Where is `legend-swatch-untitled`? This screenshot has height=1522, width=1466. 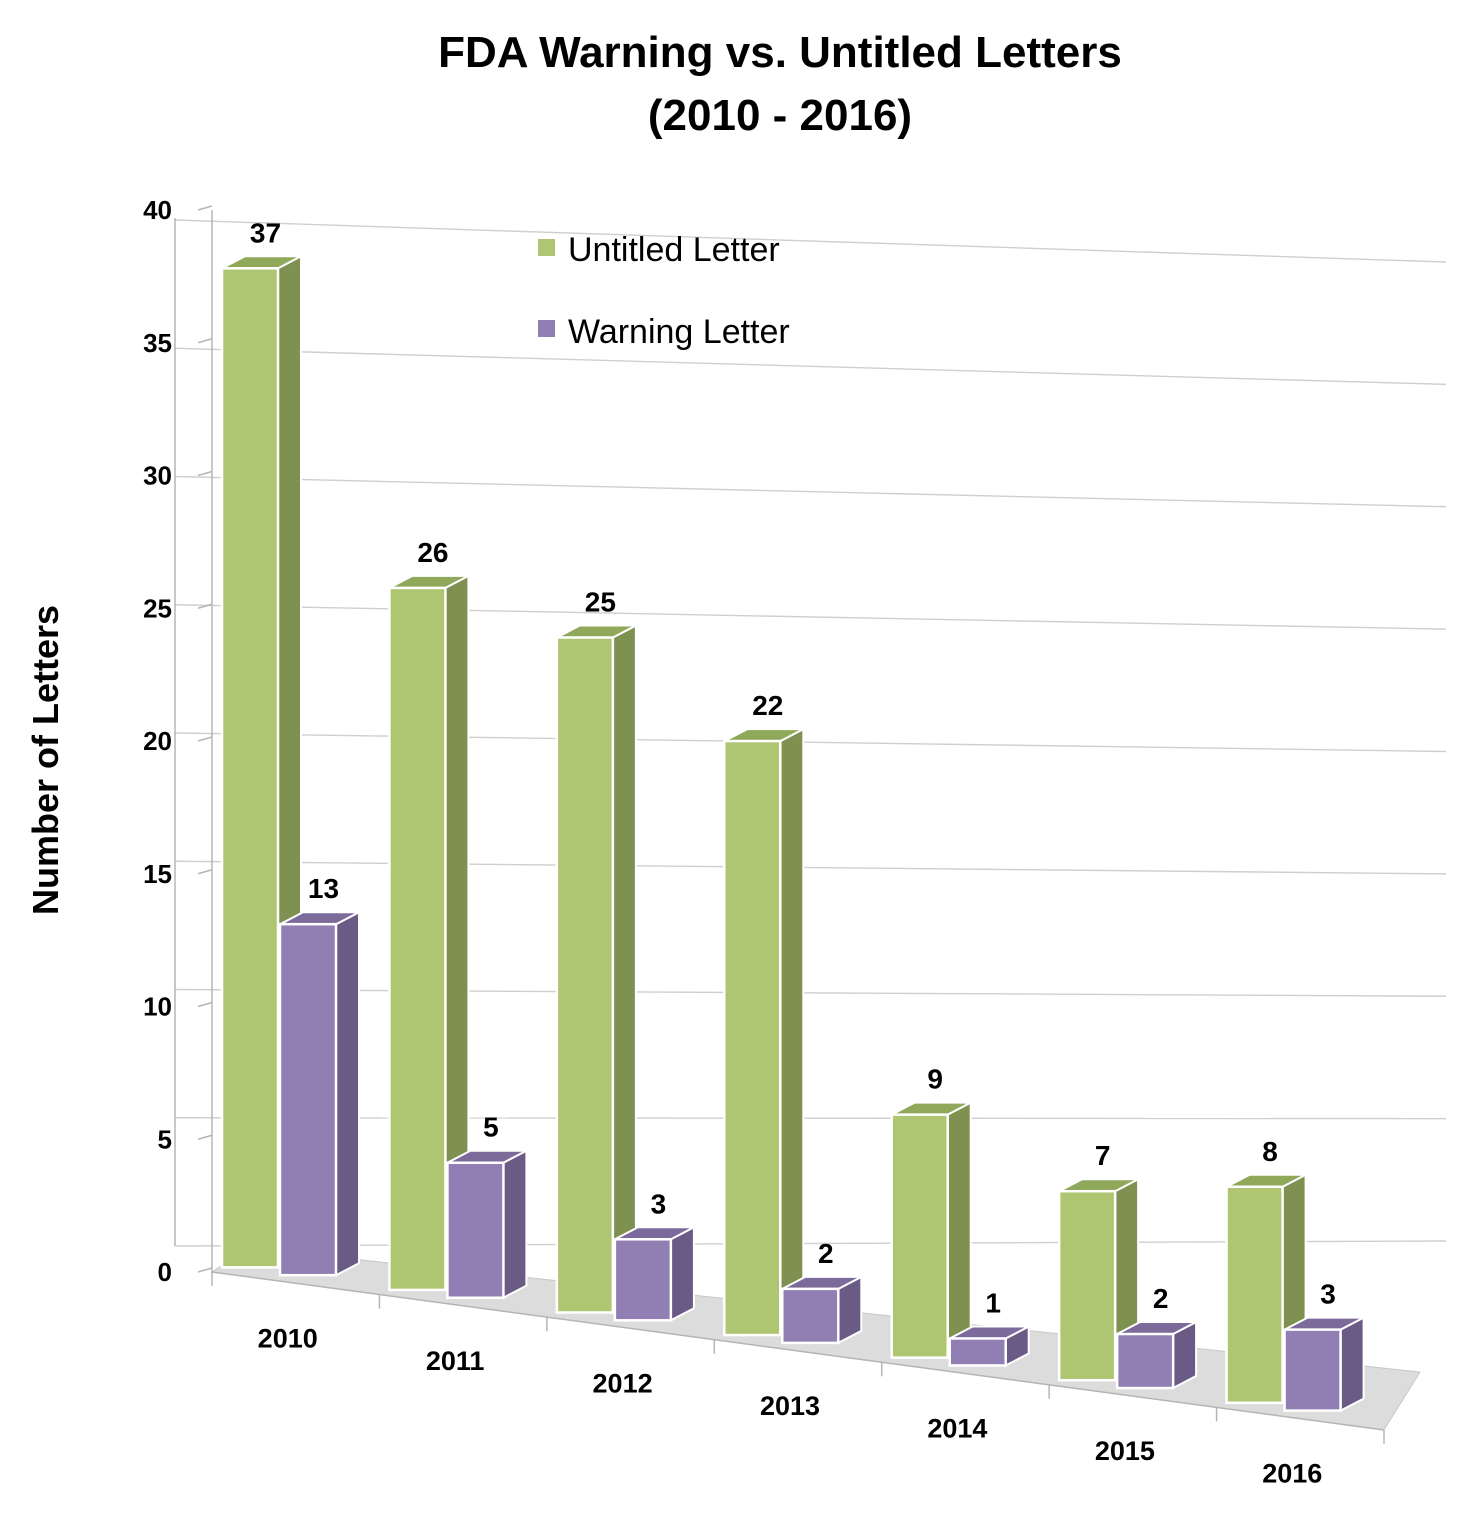 legend-swatch-untitled is located at coordinates (546, 247).